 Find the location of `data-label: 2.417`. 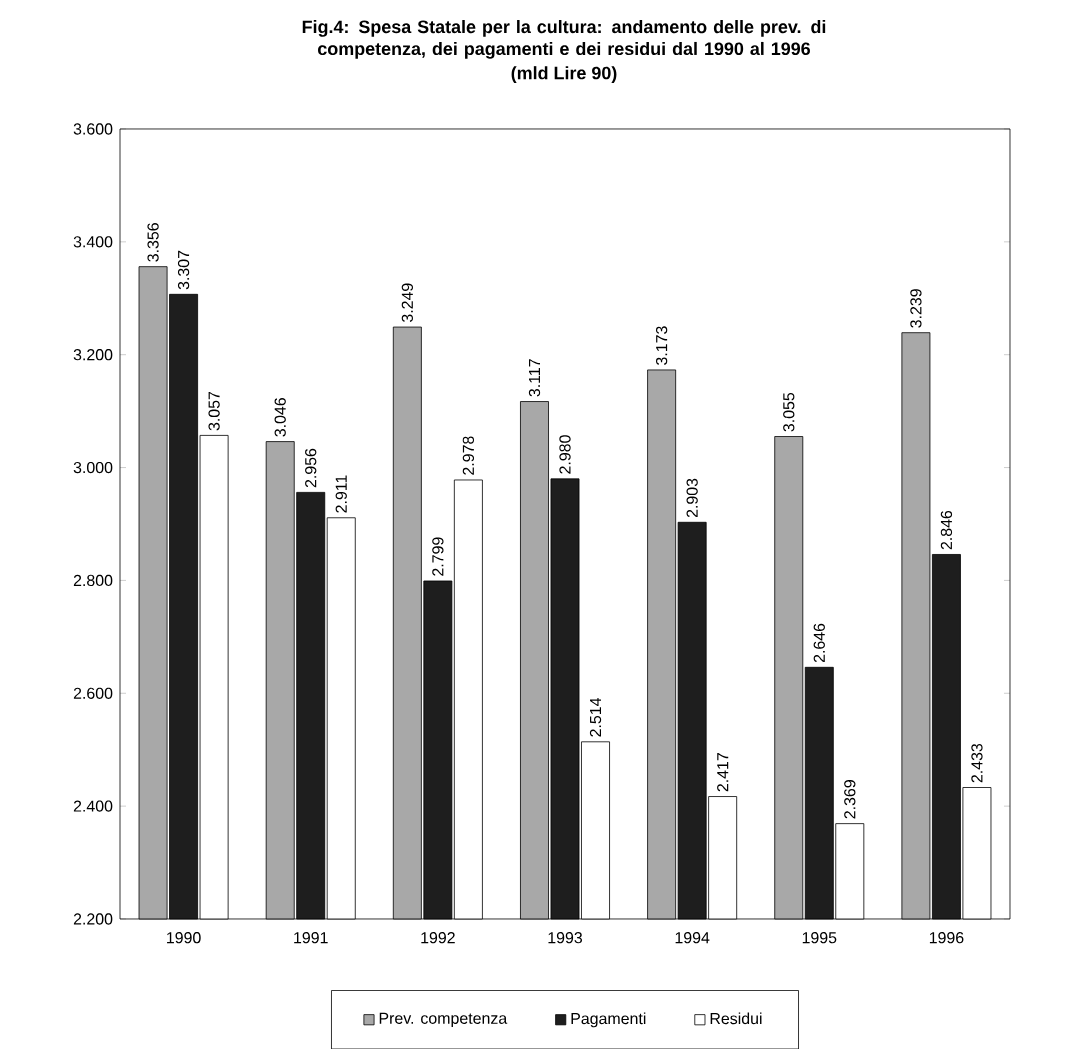

data-label: 2.417 is located at coordinates (723, 772).